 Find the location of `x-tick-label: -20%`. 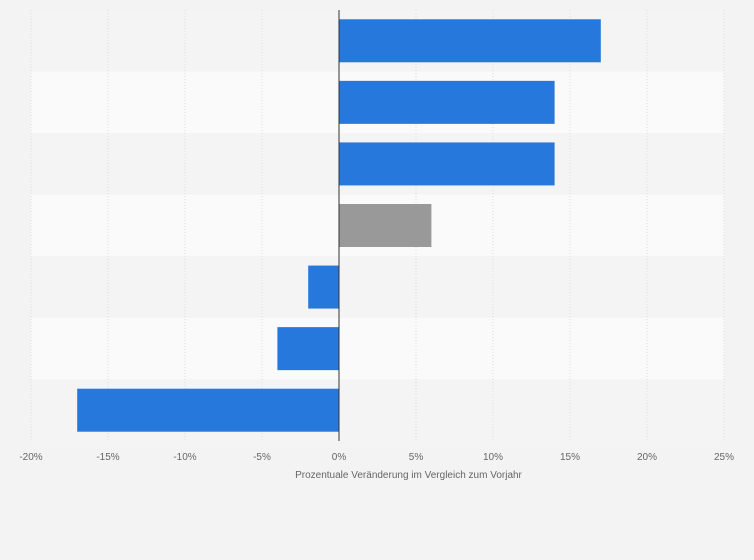

x-tick-label: -20% is located at coordinates (30, 457).